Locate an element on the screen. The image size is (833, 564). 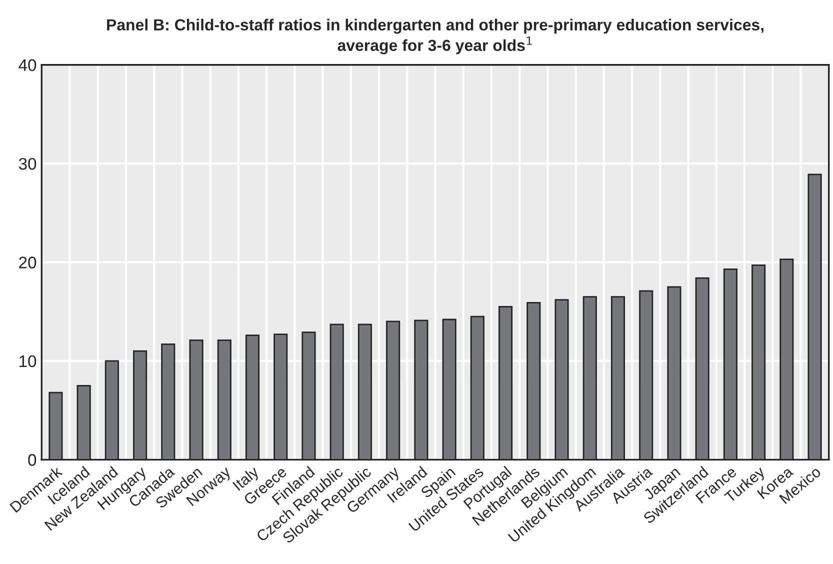
y-tick-label: 40 is located at coordinates (27, 65).